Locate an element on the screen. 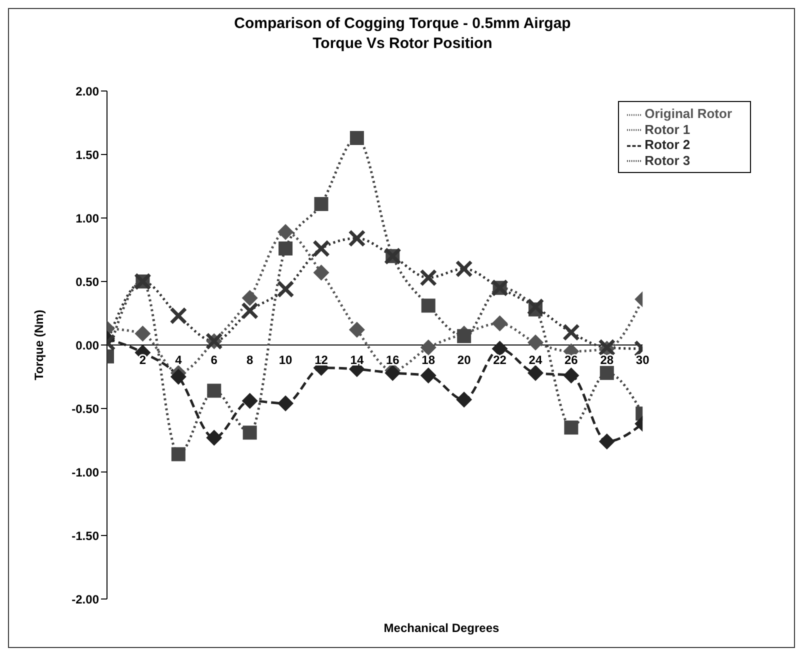 The image size is (803, 656). x-tick-label: 10 is located at coordinates (285, 360).